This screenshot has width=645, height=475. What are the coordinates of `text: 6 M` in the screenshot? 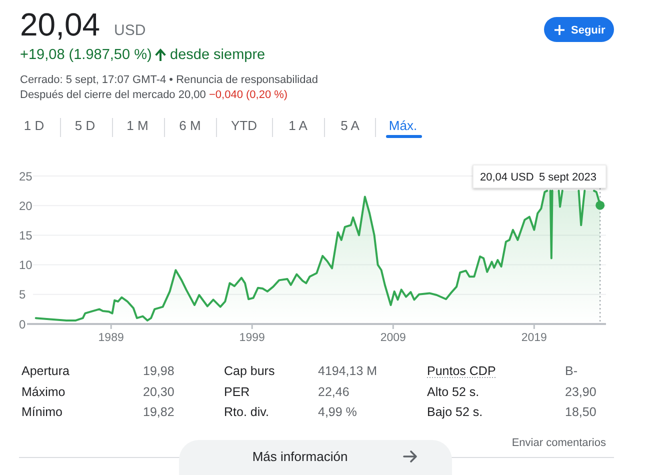 It's located at (190, 125).